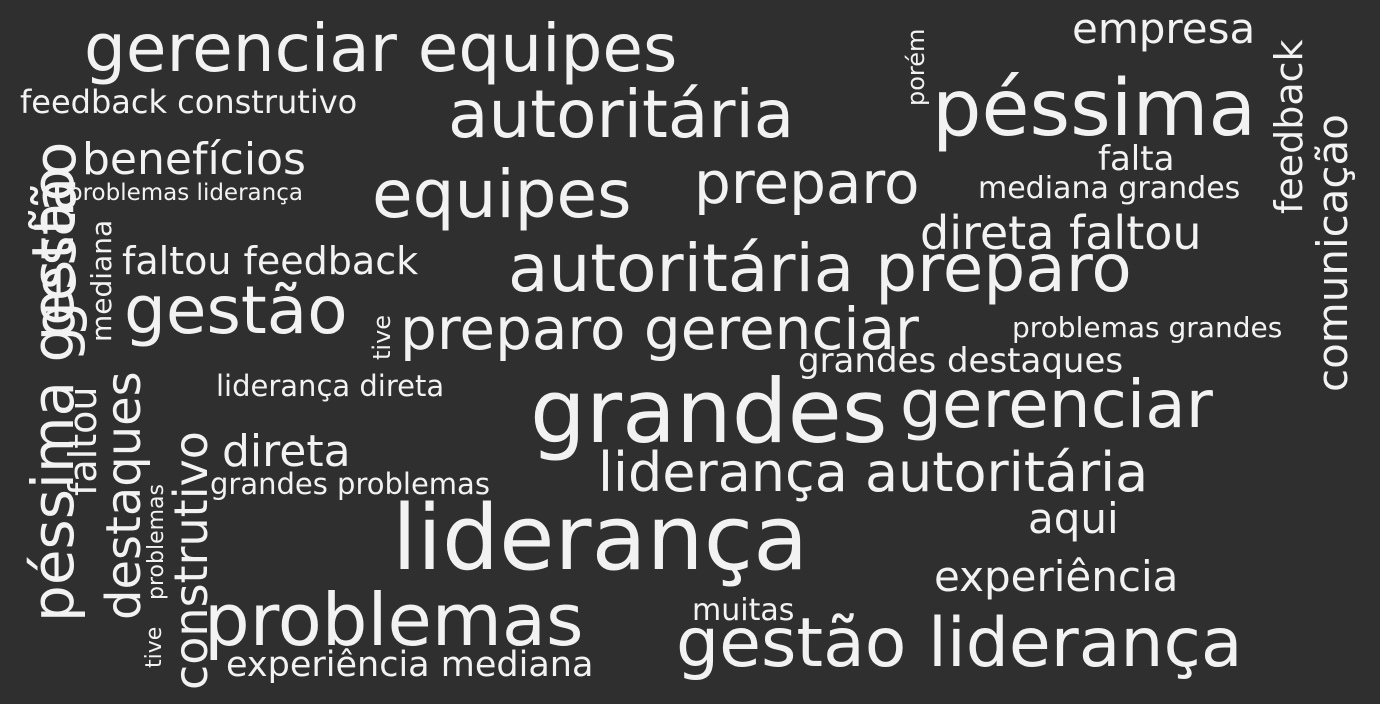  I want to click on word: muitas, so click(743, 610).